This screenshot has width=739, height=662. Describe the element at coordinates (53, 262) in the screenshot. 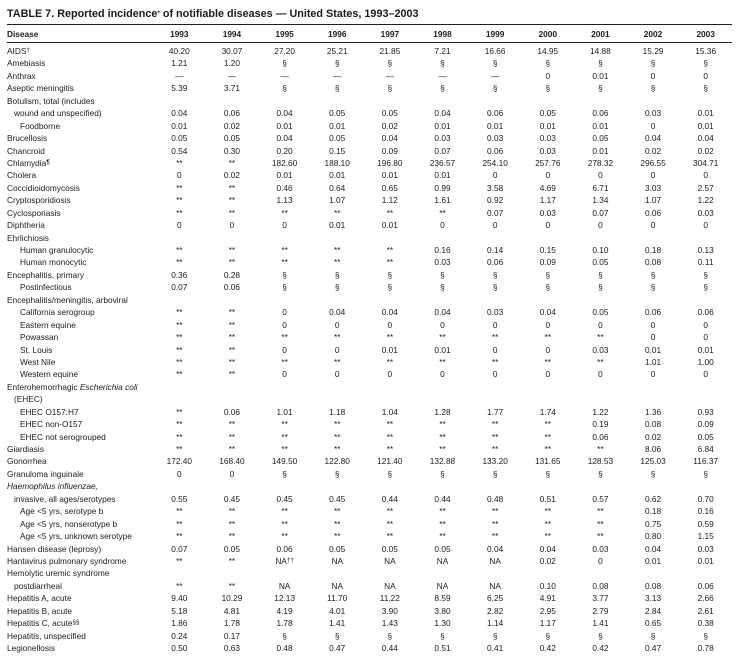

I see `disease-label: Human monocytic` at that location.